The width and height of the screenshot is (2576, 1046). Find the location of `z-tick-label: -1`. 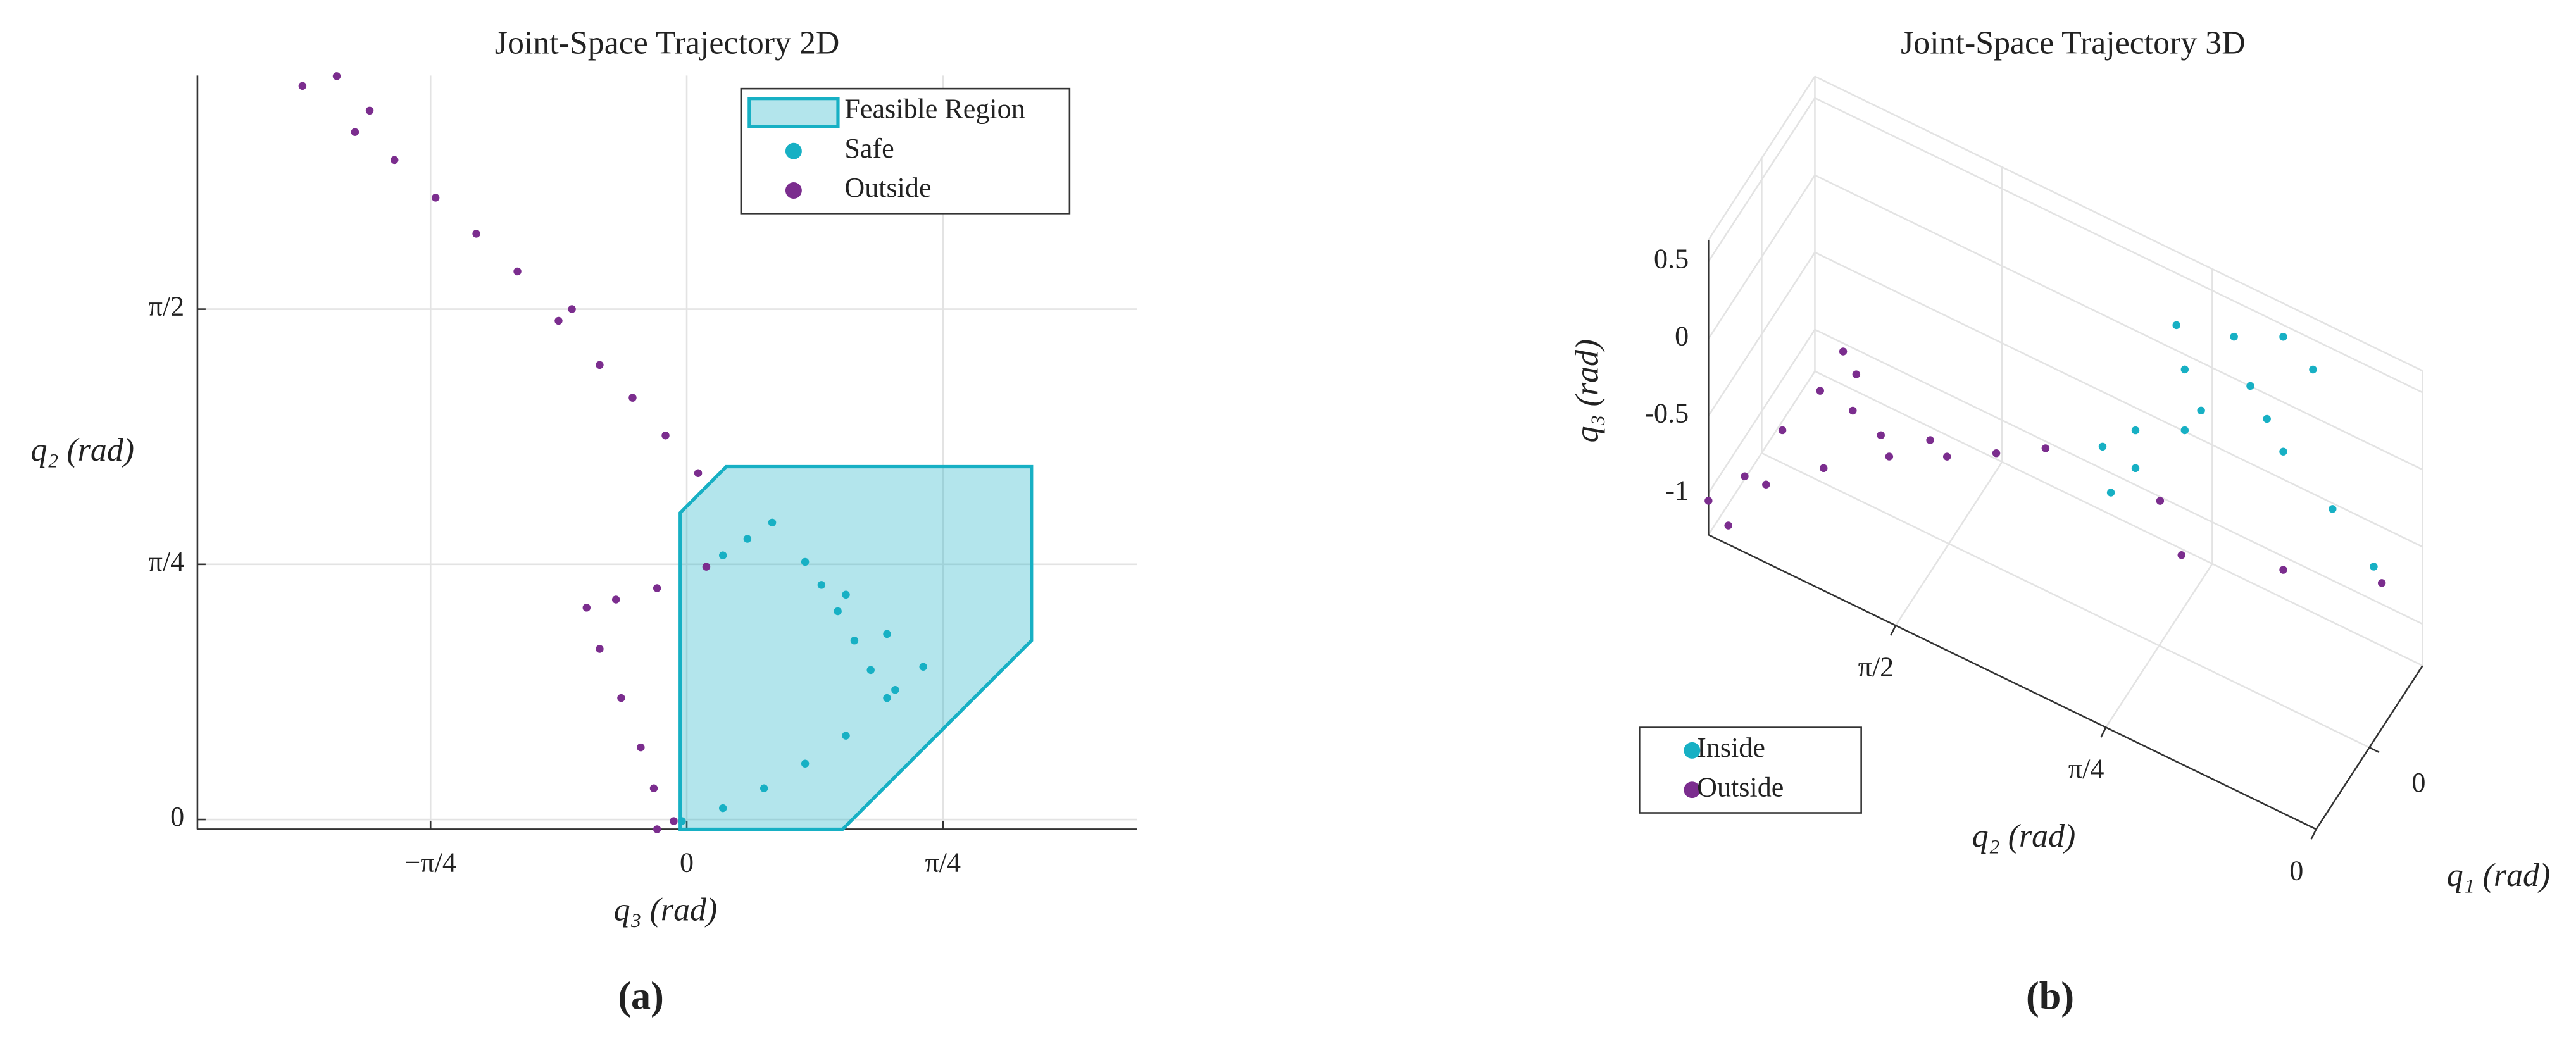

z-tick-label: -1 is located at coordinates (1677, 490).